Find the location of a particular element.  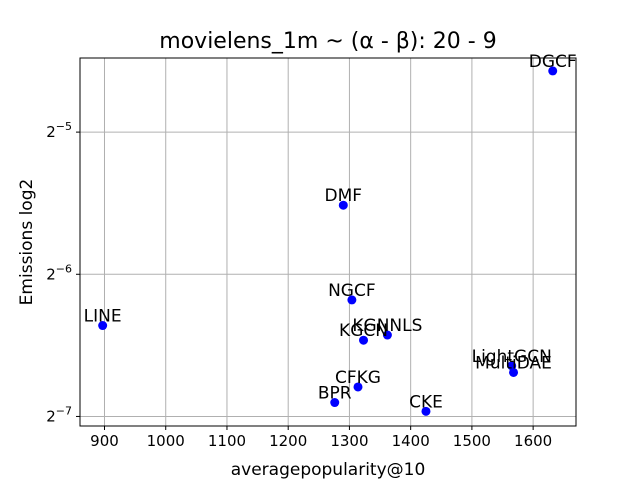

y-axis-label: Emissions log2 is located at coordinates (27, 242).